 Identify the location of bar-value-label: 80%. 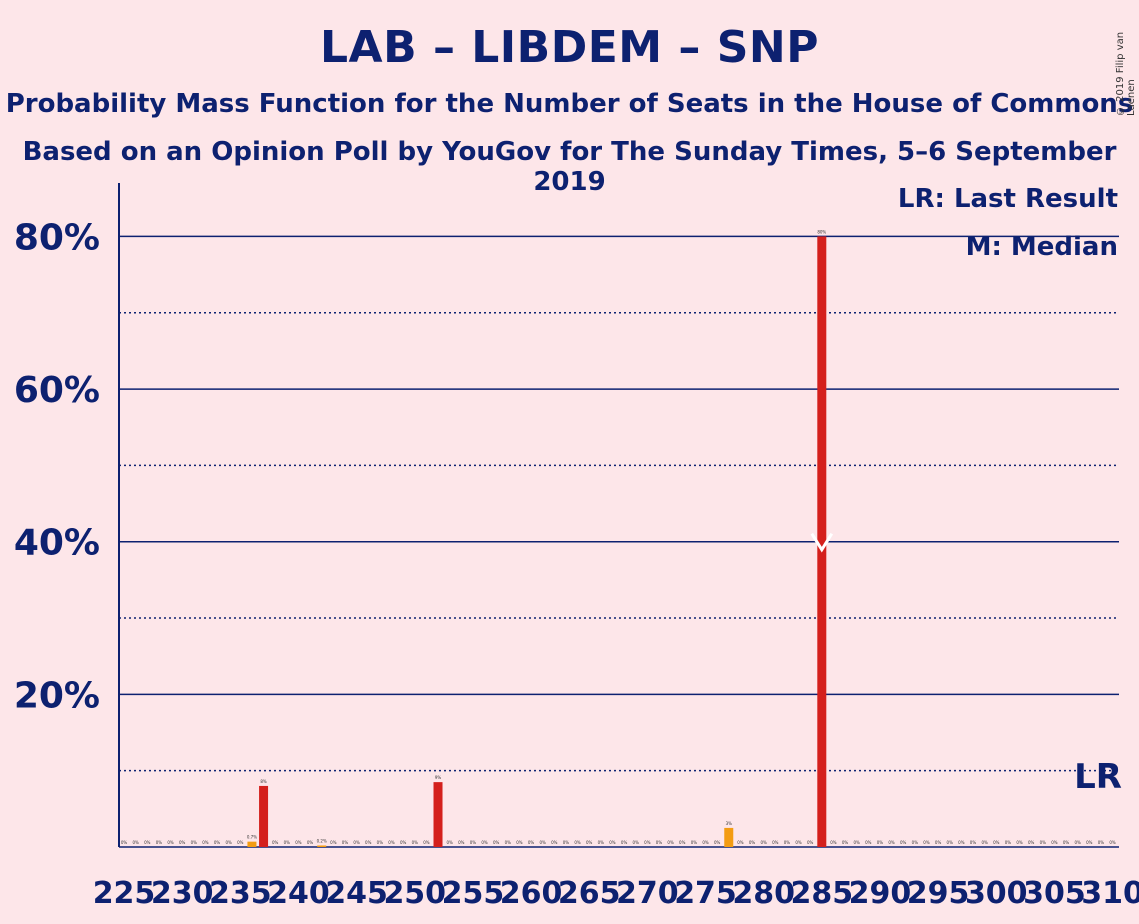
(821, 231).